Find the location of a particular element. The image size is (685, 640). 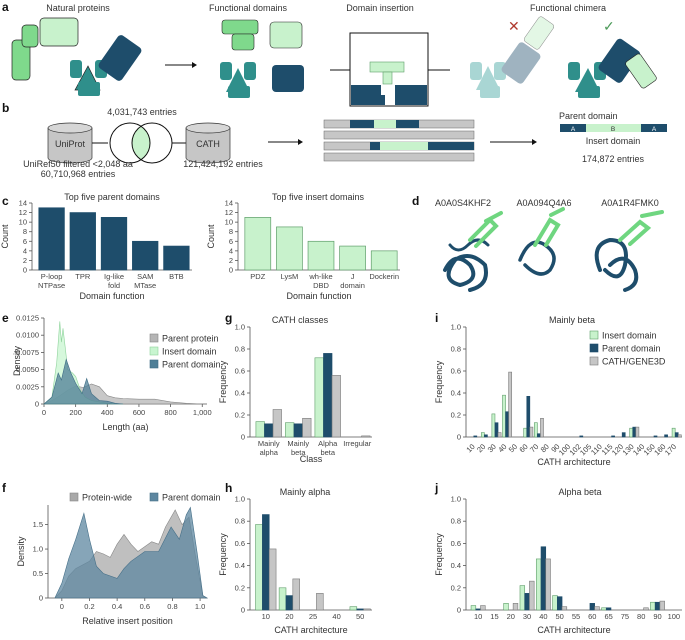

checkmark-icon: ✓ is located at coordinates (609, 26).